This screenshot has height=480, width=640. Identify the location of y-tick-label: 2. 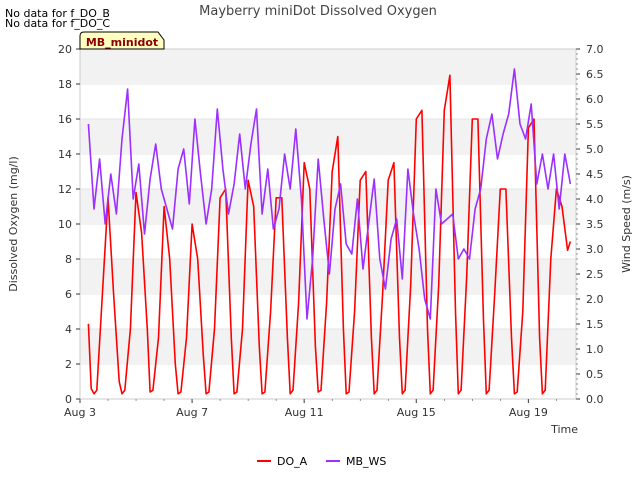
(68, 364).